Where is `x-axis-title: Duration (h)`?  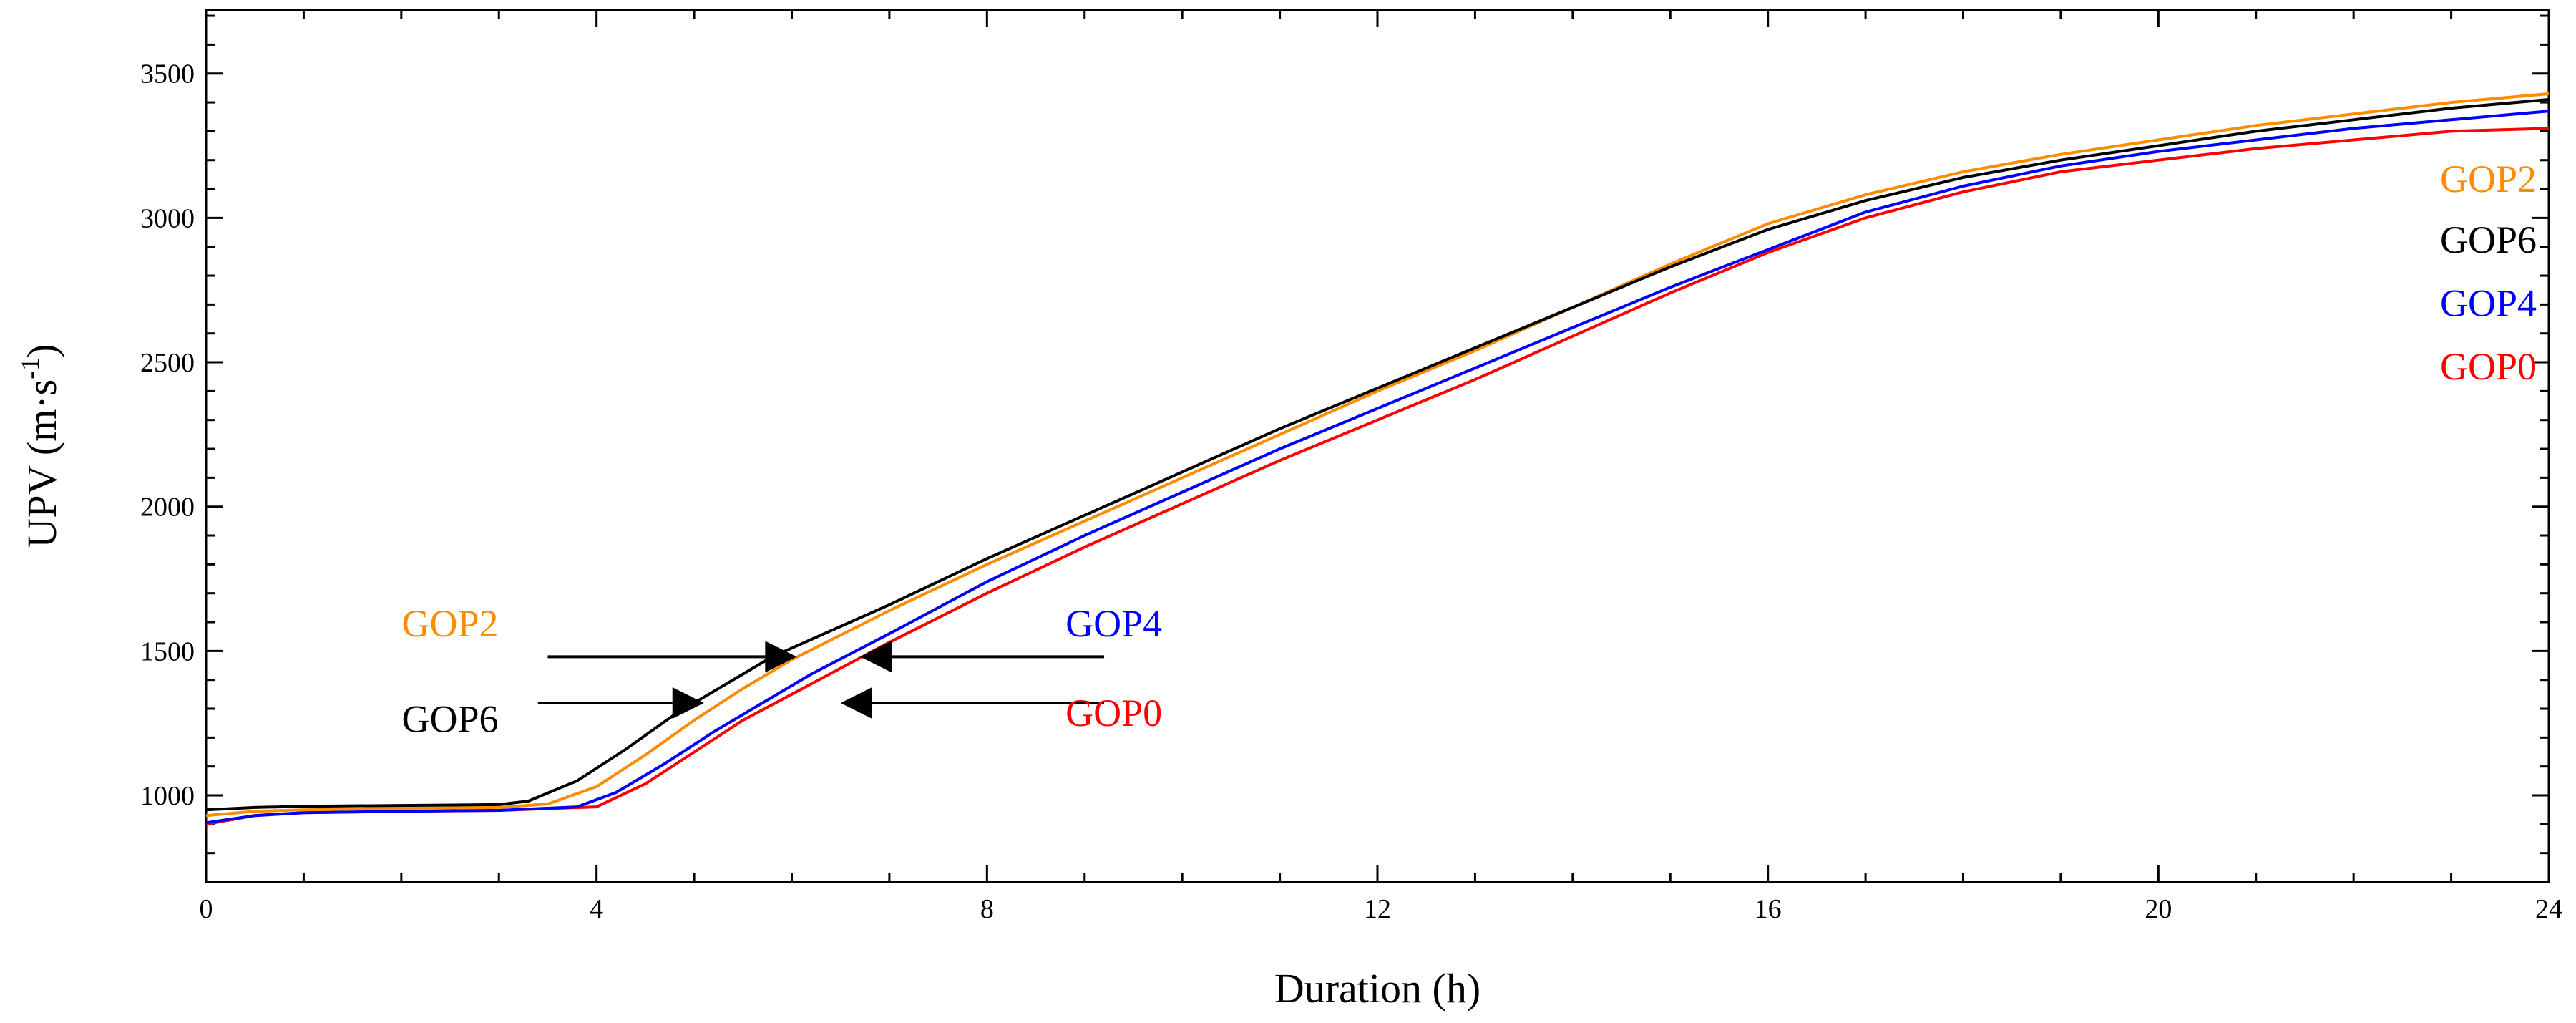 x-axis-title: Duration (h) is located at coordinates (1377, 989).